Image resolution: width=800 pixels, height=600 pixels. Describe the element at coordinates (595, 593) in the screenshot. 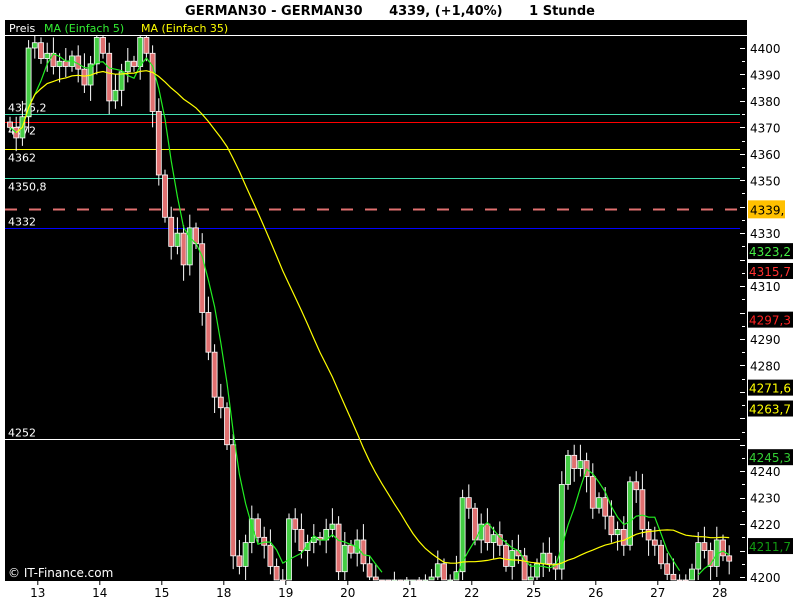

I see `x-axis-label: 26` at that location.